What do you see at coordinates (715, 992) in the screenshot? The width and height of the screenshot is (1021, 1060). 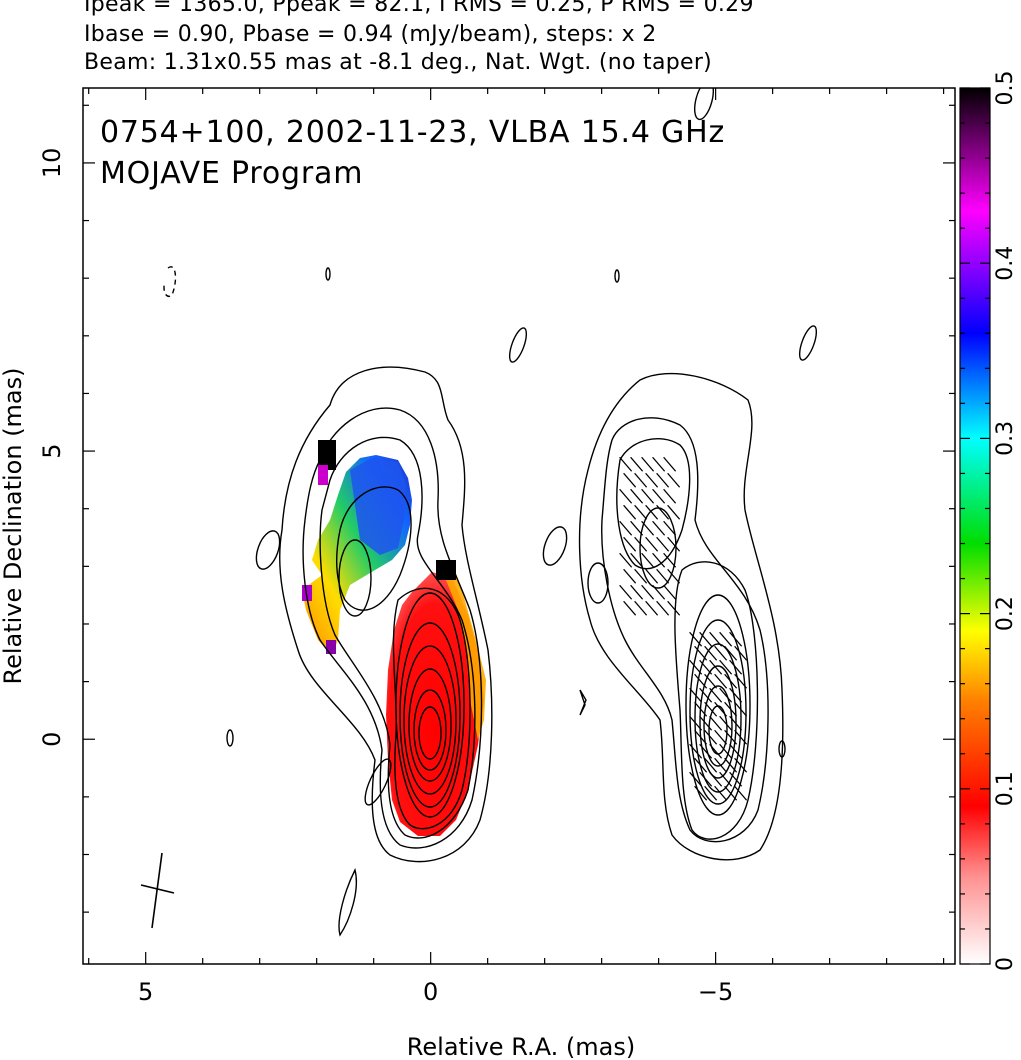 I see `x-tick-label: −5` at bounding box center [715, 992].